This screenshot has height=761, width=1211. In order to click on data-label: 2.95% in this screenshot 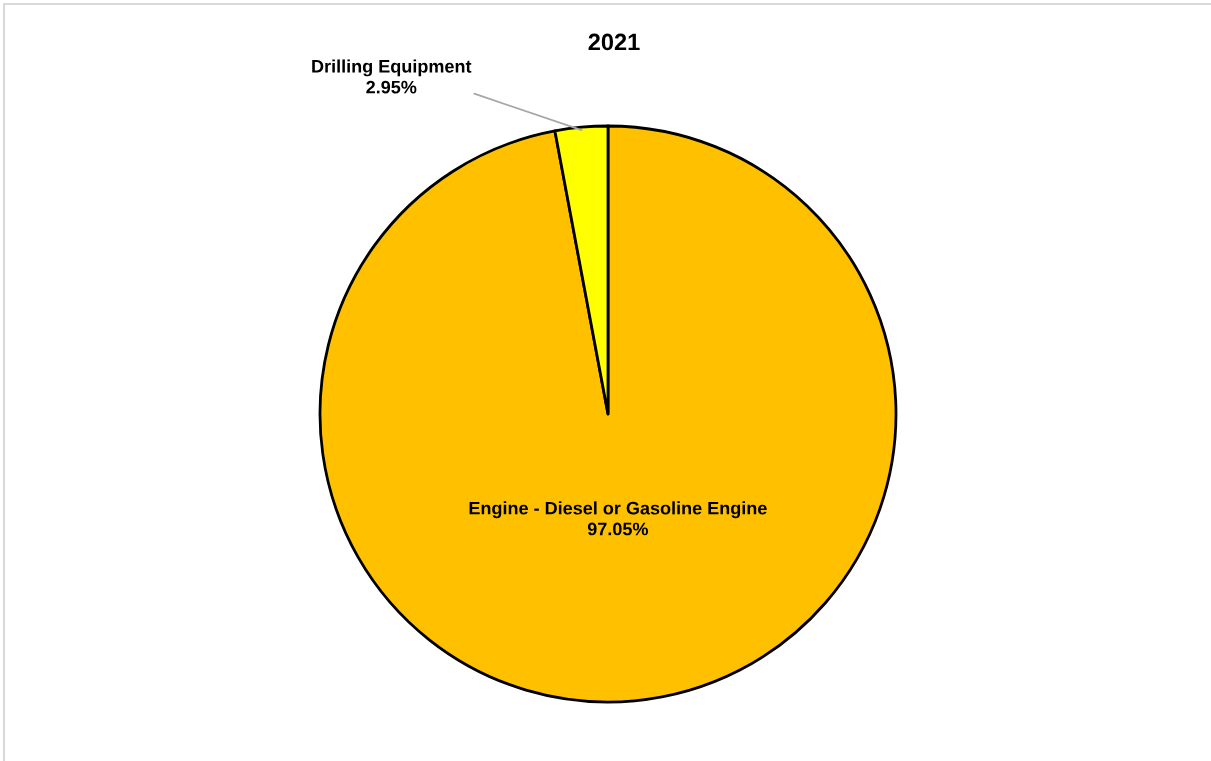, I will do `click(391, 87)`.